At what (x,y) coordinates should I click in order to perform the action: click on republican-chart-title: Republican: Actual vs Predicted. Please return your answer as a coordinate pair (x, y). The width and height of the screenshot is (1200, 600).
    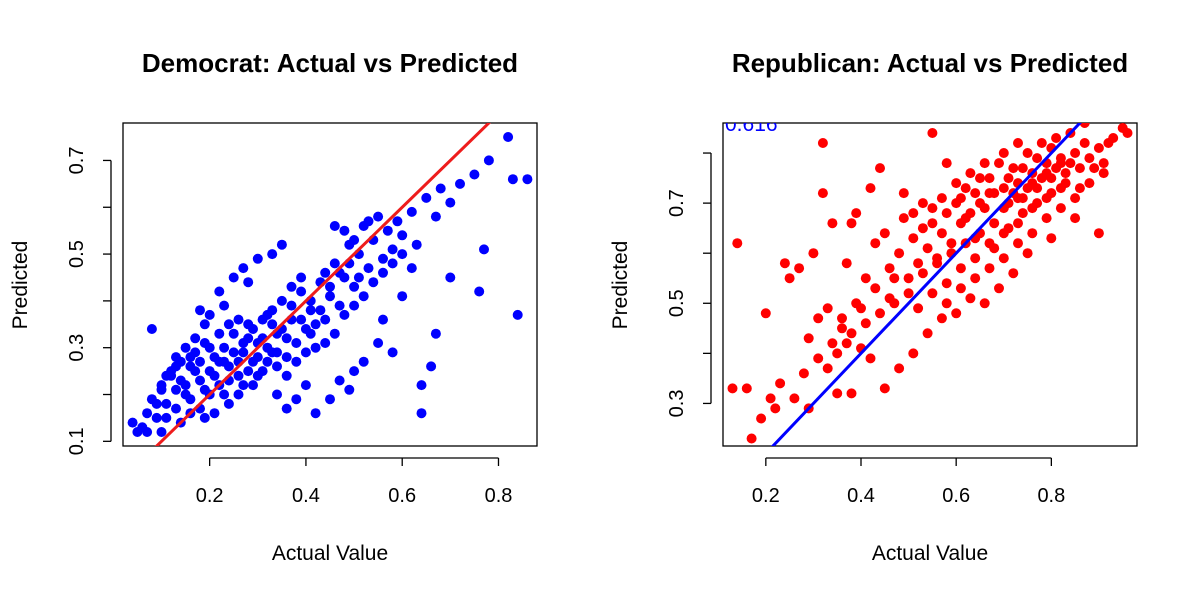
    Looking at the image, I should click on (930, 63).